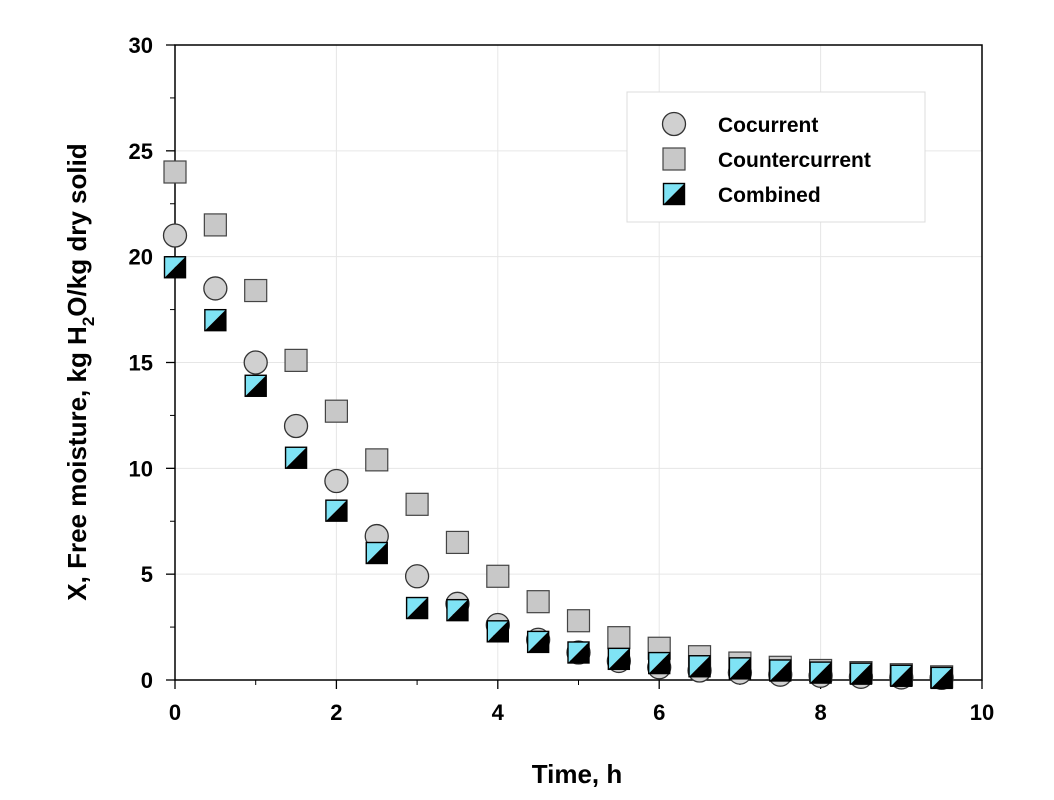  Describe the element at coordinates (794, 160) in the screenshot. I see `legend-label-countercurrent: Countercurrent` at that location.